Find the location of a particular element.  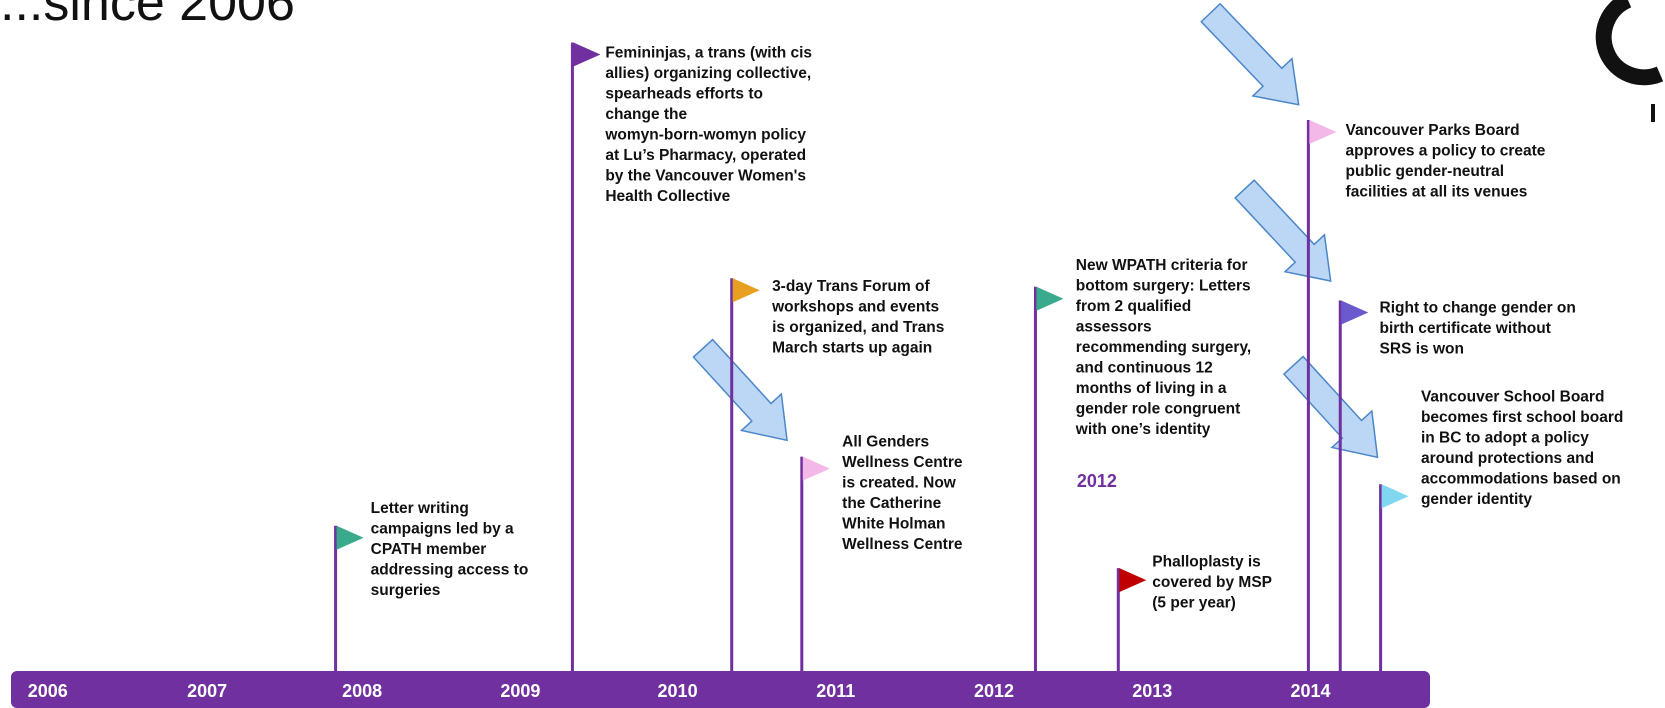

event-text: in BC to adopt a policy is located at coordinates (1505, 438).